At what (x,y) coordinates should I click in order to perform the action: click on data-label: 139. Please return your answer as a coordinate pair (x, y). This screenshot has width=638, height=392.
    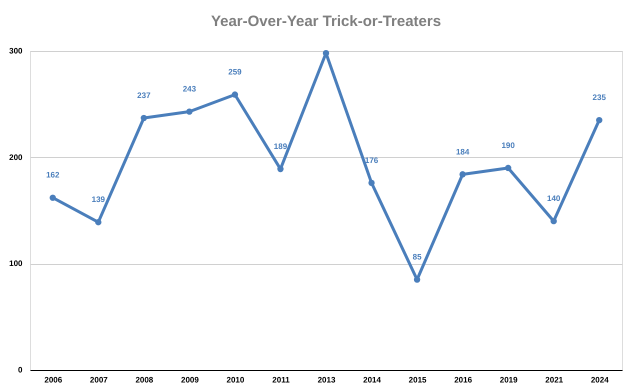
    Looking at the image, I should click on (99, 199).